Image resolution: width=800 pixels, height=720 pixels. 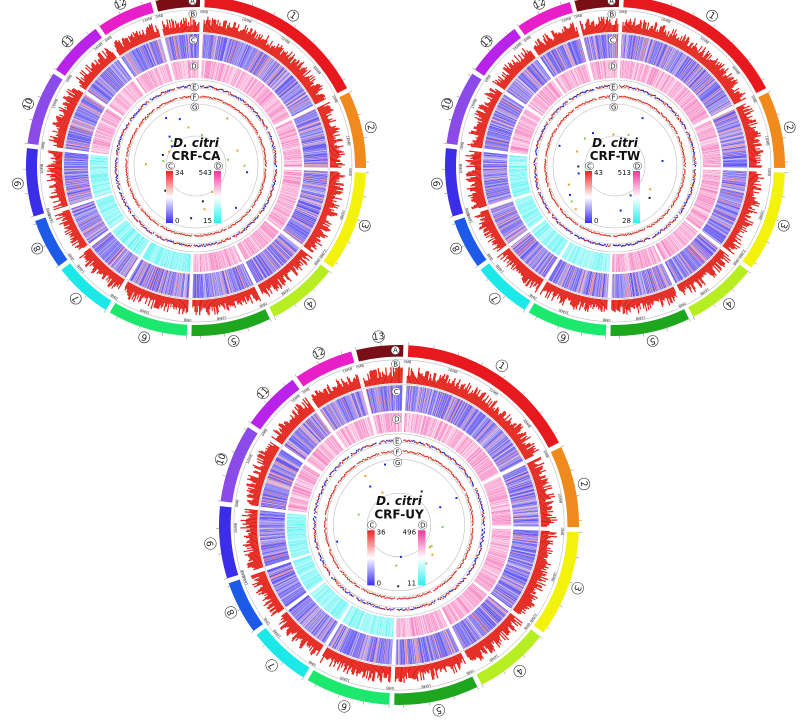 I want to click on track-letter: G, so click(x=194, y=107).